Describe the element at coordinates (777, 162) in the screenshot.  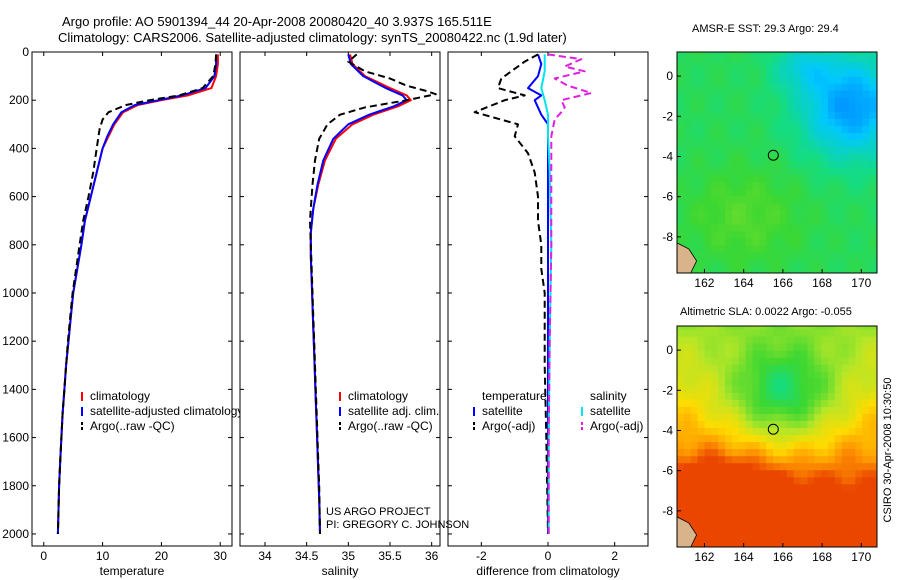
I see `sst-map-frame` at that location.